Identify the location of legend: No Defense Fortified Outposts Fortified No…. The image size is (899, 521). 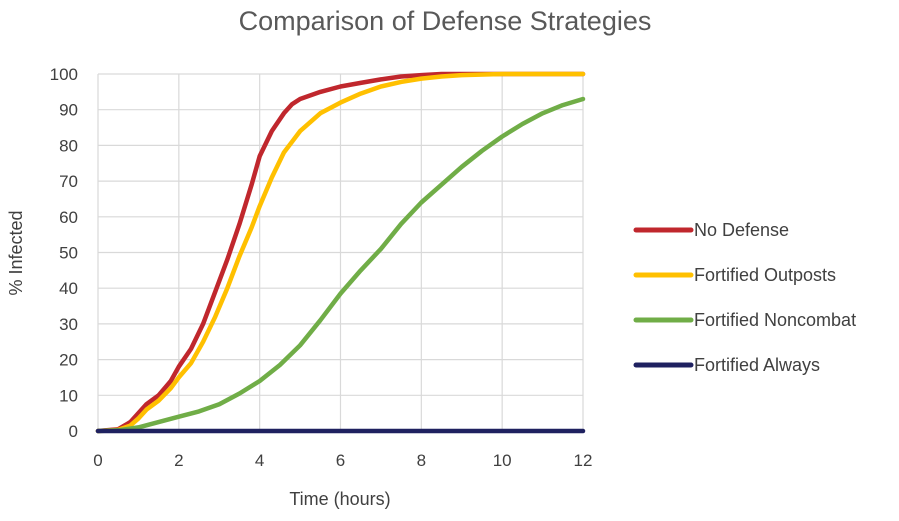
(744, 297).